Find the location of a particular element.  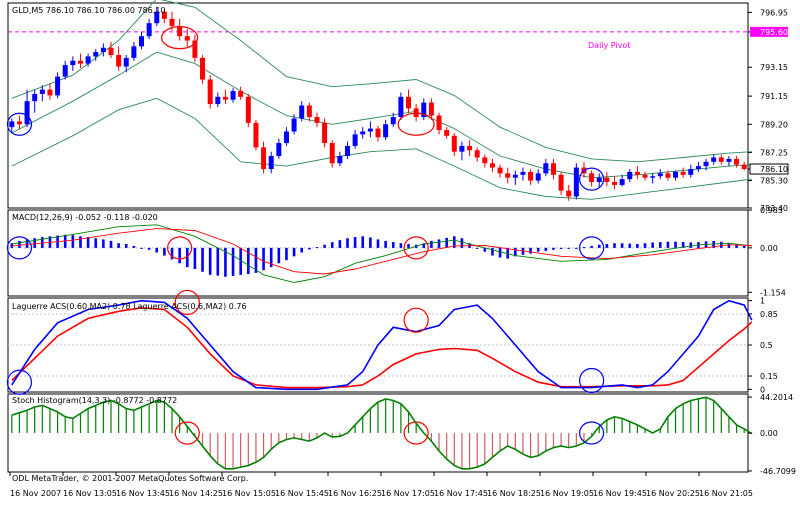

price-tick-label: 789.20 is located at coordinates (774, 124).